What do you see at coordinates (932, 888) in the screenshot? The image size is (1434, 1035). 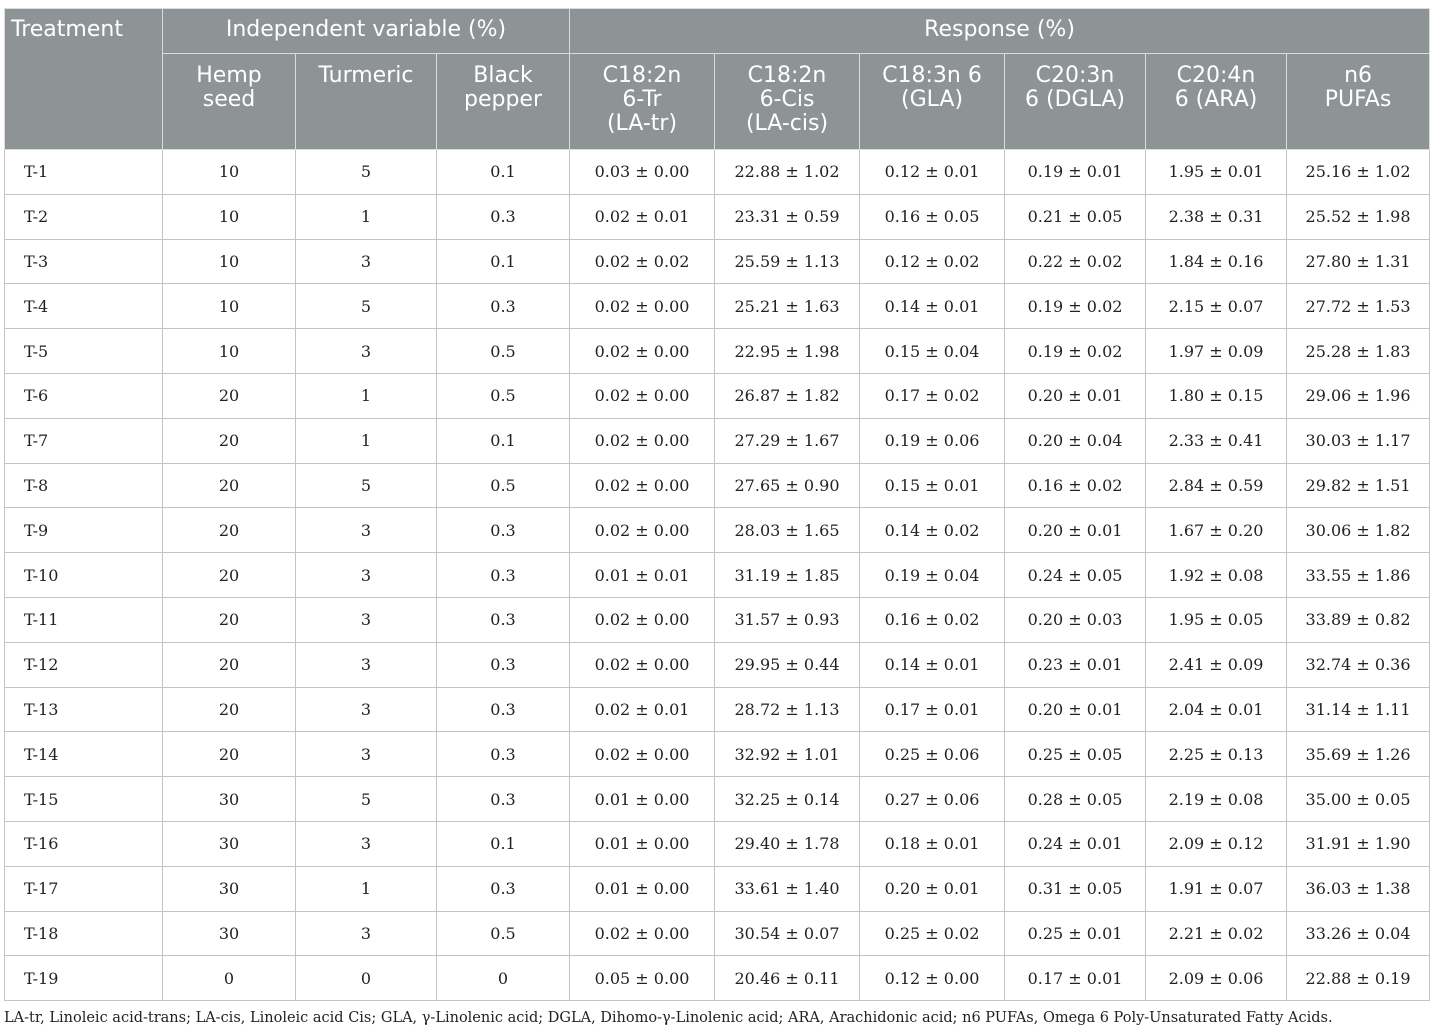 I see `cell-gla: 0.20 ± 0.01` at bounding box center [932, 888].